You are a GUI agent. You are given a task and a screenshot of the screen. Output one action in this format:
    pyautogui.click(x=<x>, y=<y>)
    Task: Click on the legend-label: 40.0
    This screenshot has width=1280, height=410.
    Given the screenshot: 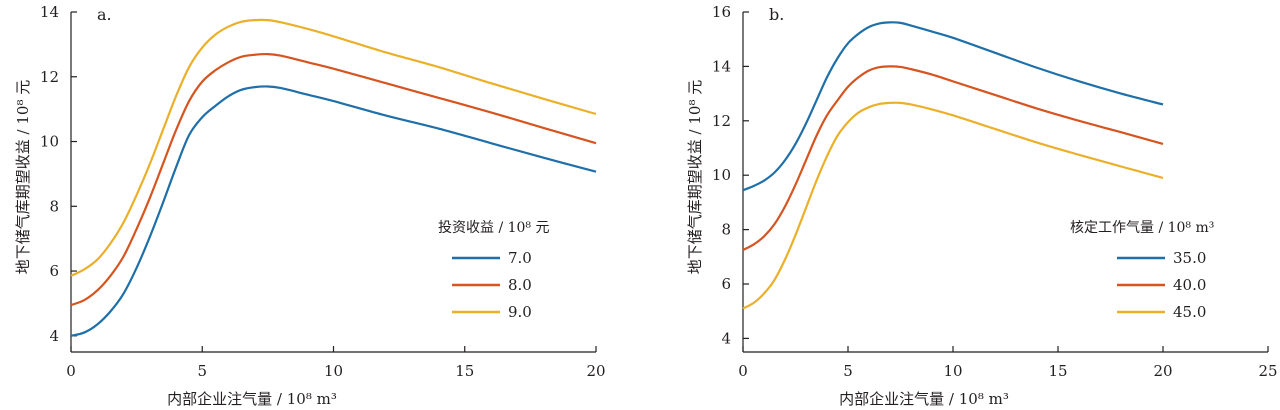 What is the action you would take?
    pyautogui.click(x=1189, y=285)
    